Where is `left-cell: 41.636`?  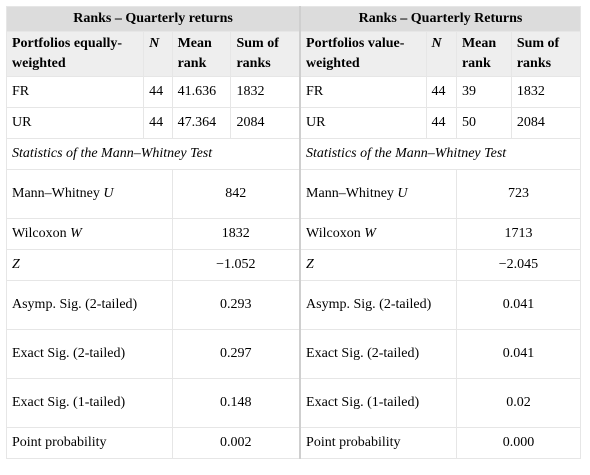 left-cell: 41.636 is located at coordinates (201, 92).